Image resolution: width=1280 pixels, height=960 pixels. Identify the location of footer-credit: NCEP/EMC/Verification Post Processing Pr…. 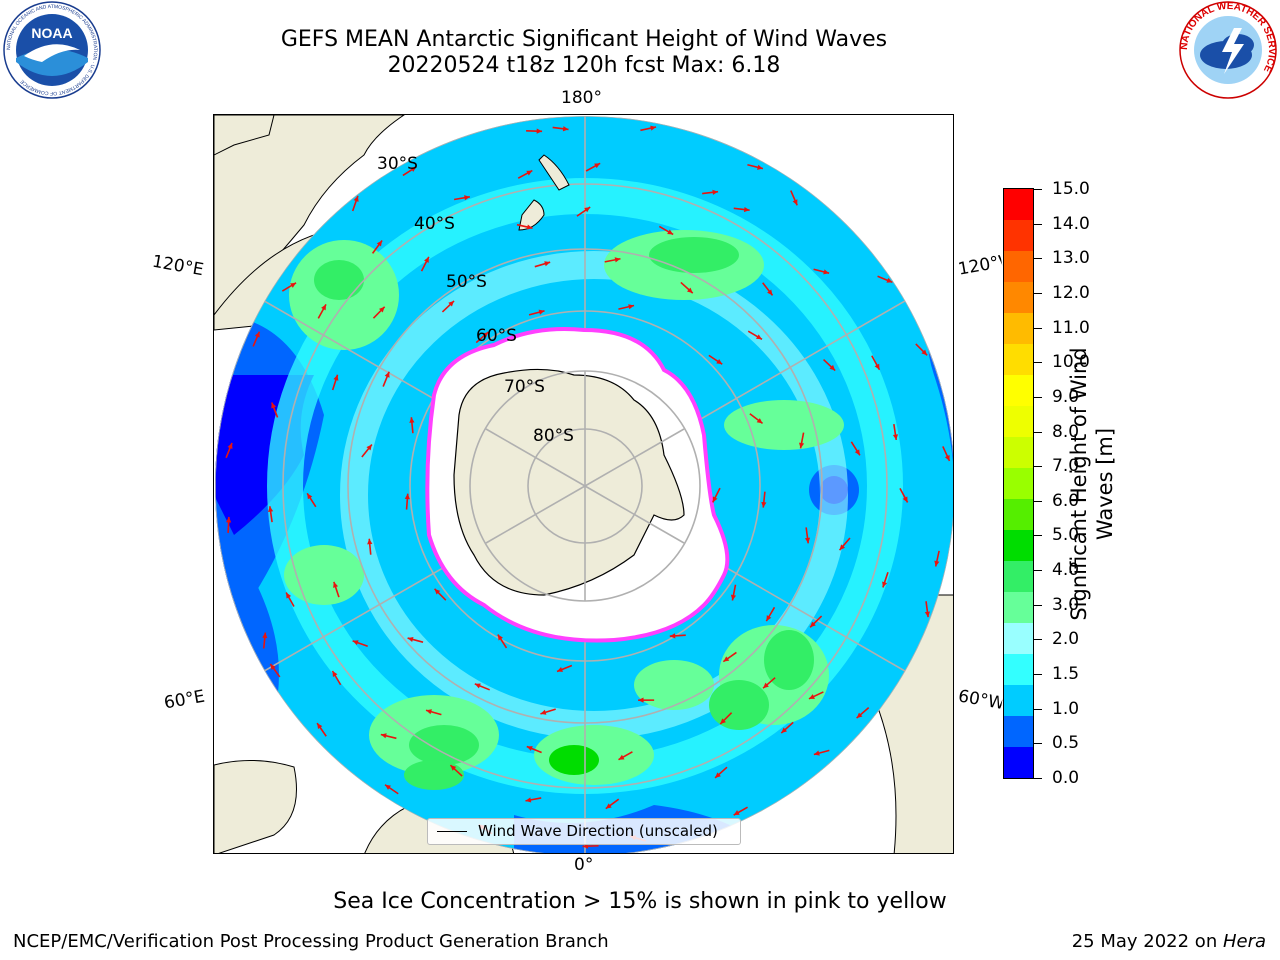
(311, 941).